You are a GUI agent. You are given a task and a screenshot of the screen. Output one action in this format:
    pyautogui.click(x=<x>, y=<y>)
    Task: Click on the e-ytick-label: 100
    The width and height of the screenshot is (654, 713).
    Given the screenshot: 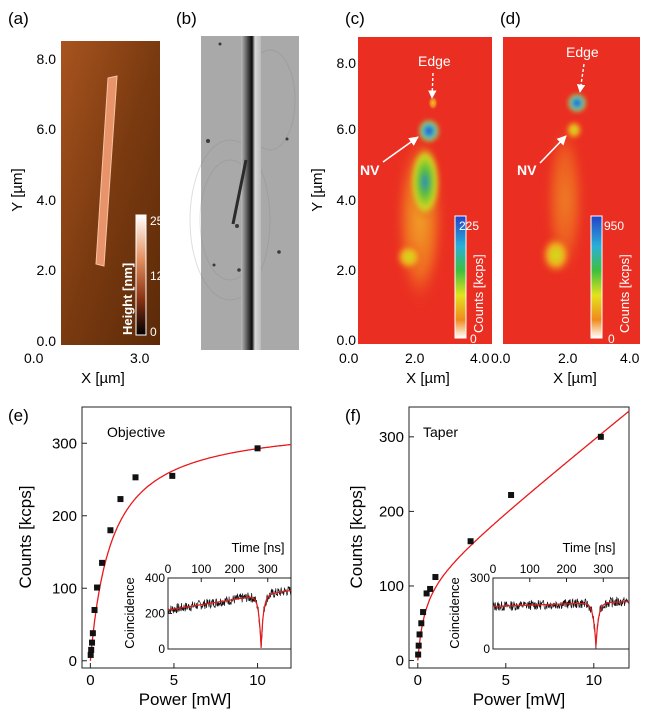 What is the action you would take?
    pyautogui.click(x=64, y=588)
    